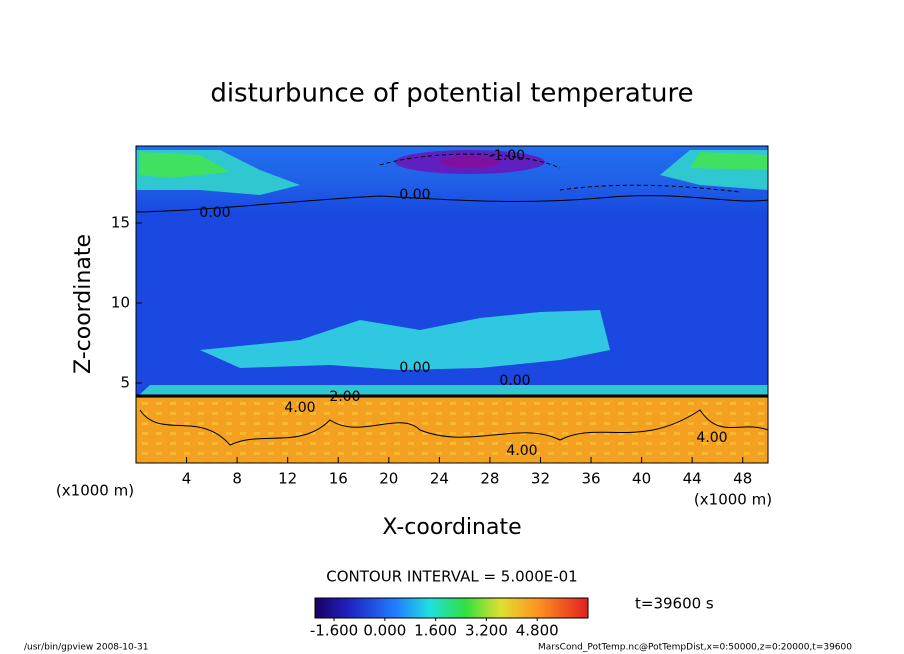  Describe the element at coordinates (451, 577) in the screenshot. I see `contour-interval: CONTOUR INTERVAL = 5.000E-01` at that location.